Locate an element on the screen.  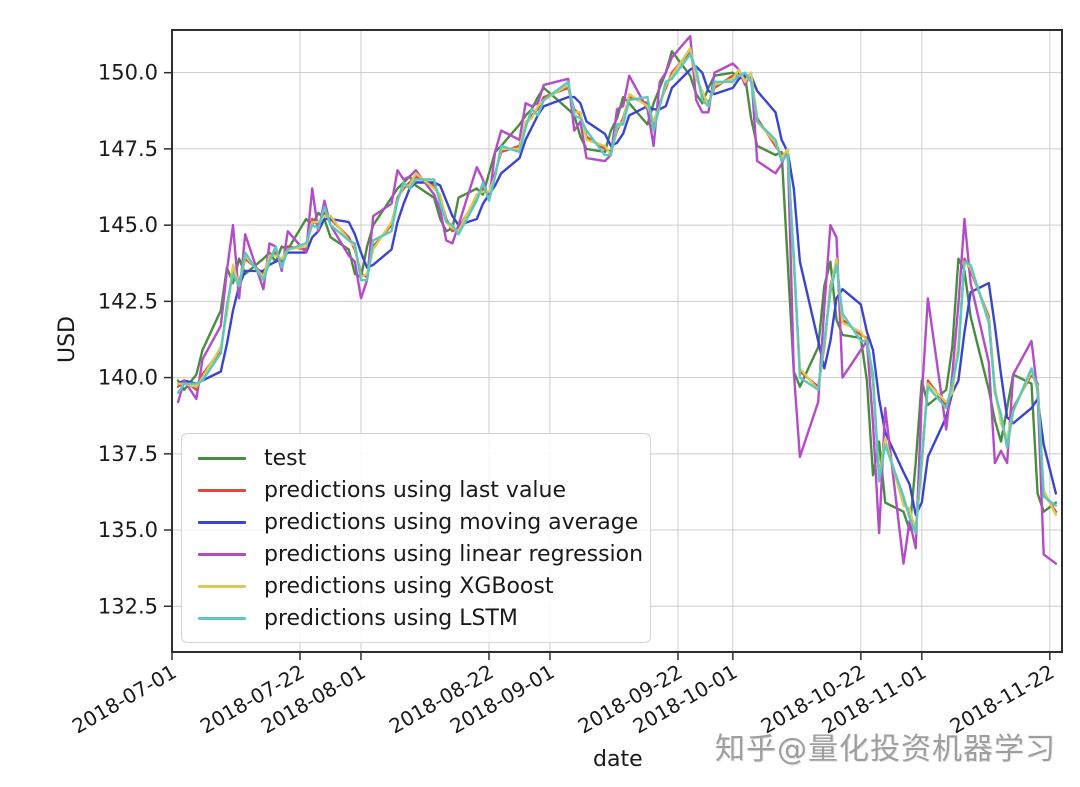
y-axis-label: USD is located at coordinates (68, 339).